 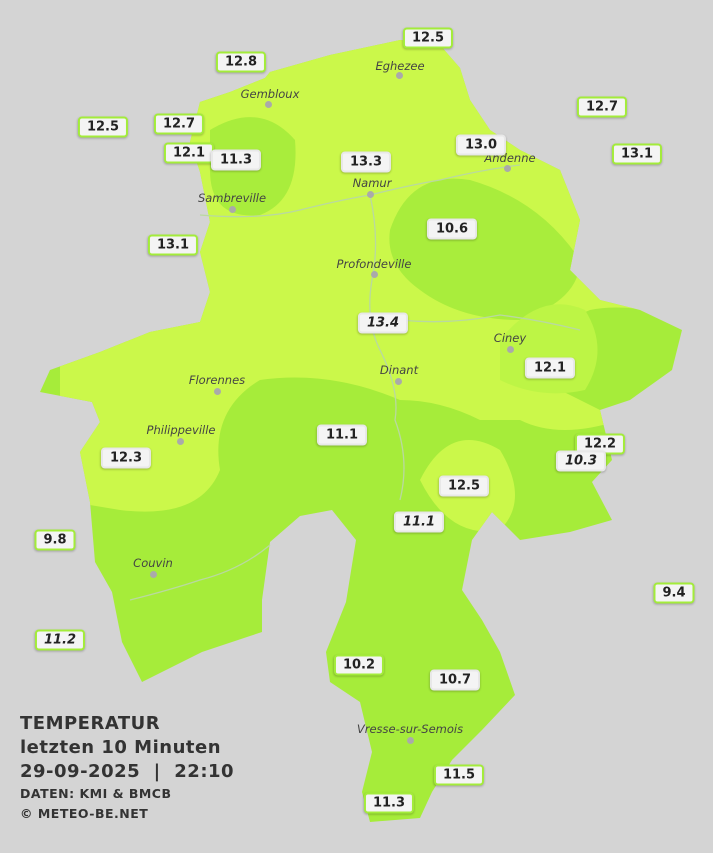 I want to click on city-label: Florennes, so click(x=217, y=380).